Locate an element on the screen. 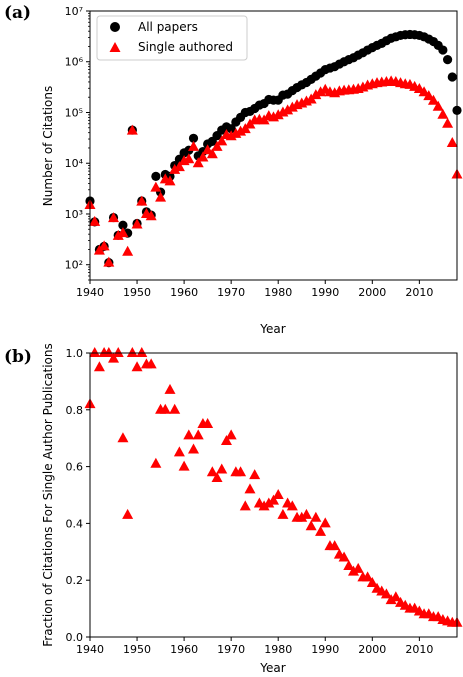 The height and width of the screenshot is (677, 463). legend-marker-all-papers is located at coordinates (115, 27).